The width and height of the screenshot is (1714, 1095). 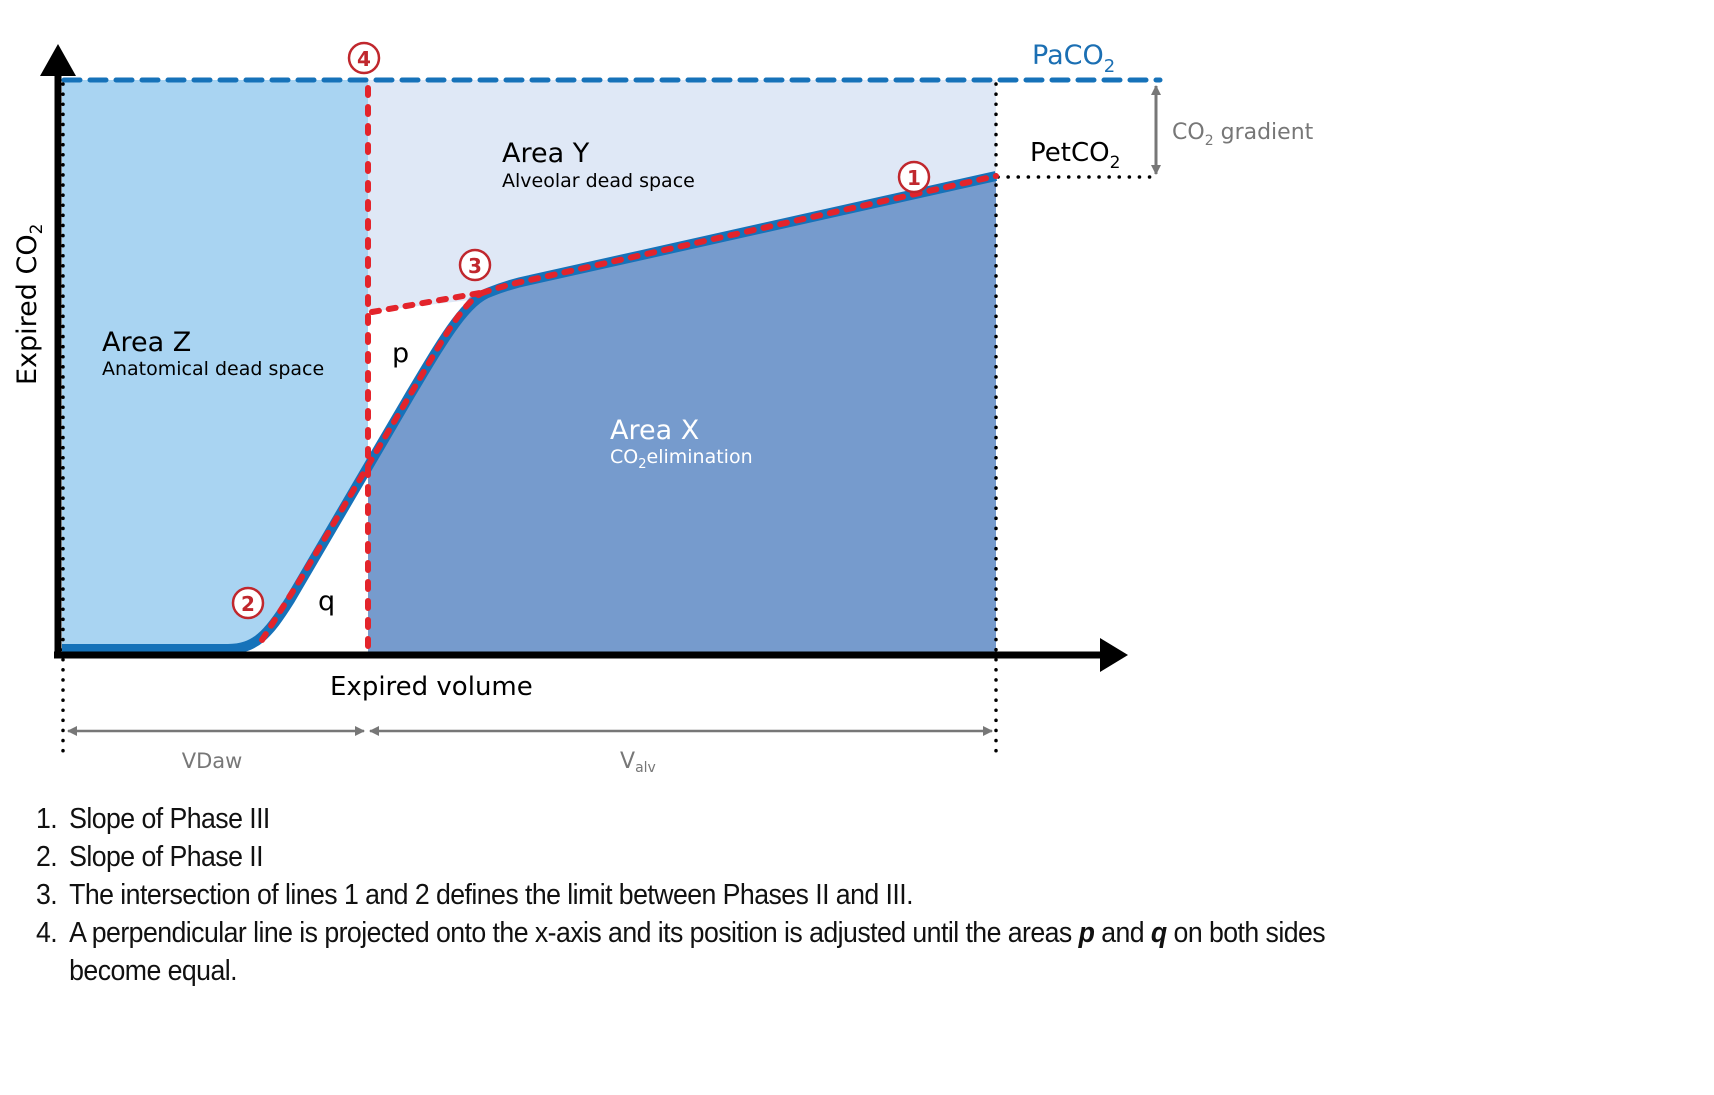 I want to click on footnote-item: 2. Slope of Phase II, so click(x=149, y=857).